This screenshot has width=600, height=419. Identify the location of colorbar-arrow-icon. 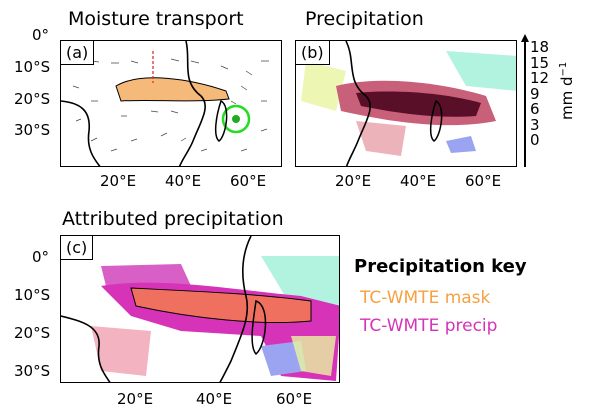
(525, 38).